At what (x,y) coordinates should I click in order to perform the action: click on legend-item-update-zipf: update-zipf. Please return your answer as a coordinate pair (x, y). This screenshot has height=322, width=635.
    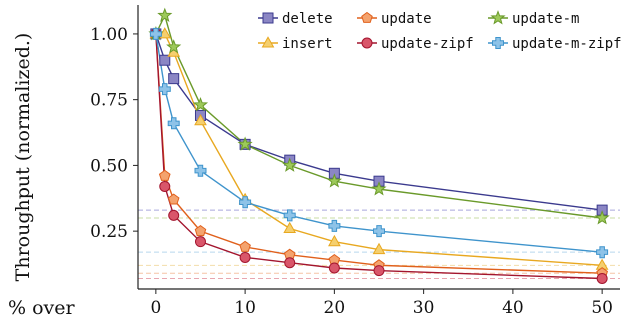
    Looking at the image, I should click on (415, 44).